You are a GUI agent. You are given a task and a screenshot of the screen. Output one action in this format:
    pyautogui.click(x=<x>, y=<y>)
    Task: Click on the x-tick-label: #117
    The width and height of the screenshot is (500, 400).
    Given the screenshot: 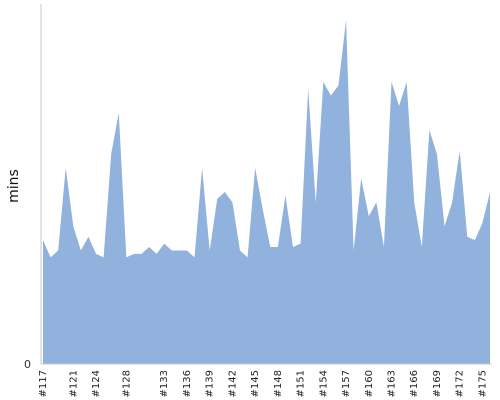 What is the action you would take?
    pyautogui.click(x=43, y=383)
    